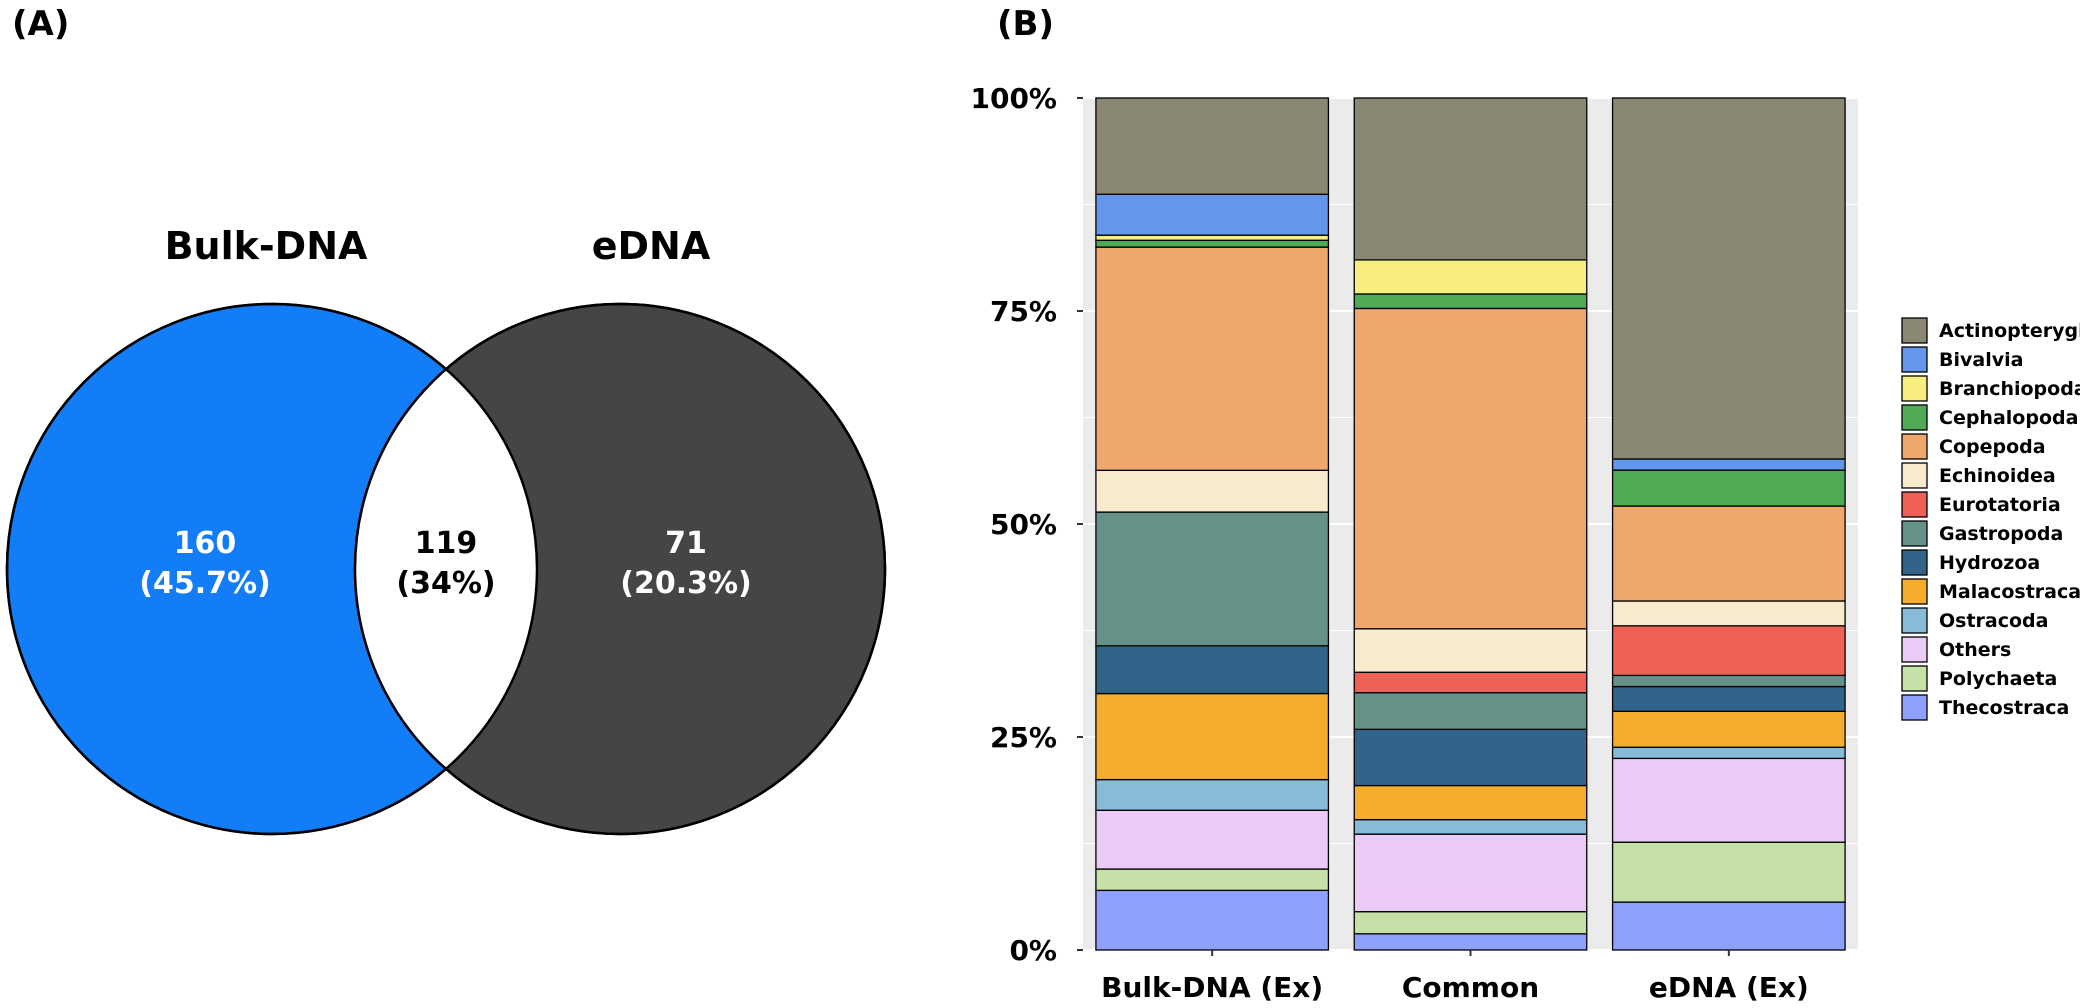 This screenshot has height=1008, width=2080. What do you see at coordinates (1212, 670) in the screenshot?
I see `bar-segment-bulk-dna-ex-hydrozoa` at bounding box center [1212, 670].